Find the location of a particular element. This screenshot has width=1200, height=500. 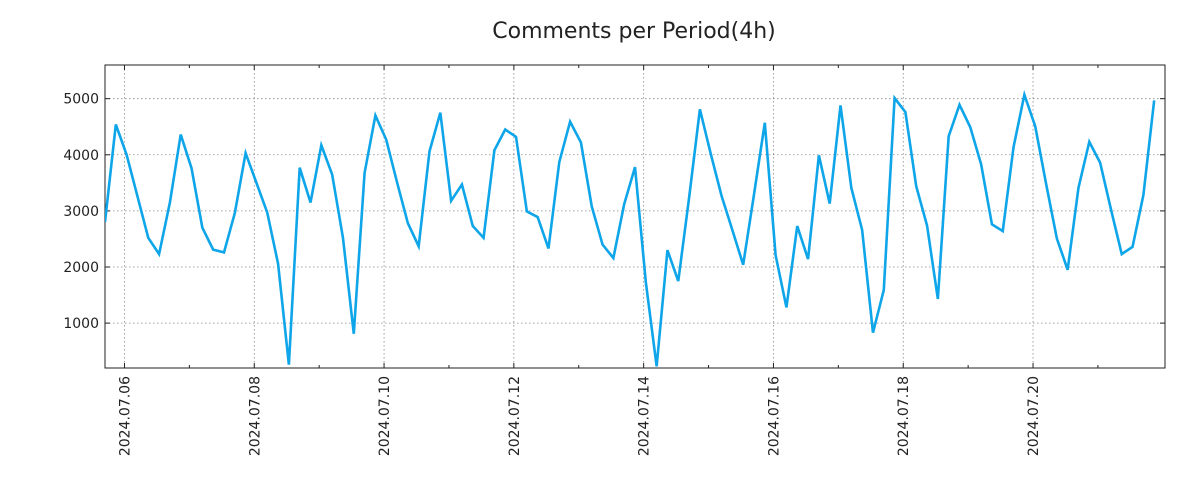

y-tick-label: 5000 is located at coordinates (81, 100).